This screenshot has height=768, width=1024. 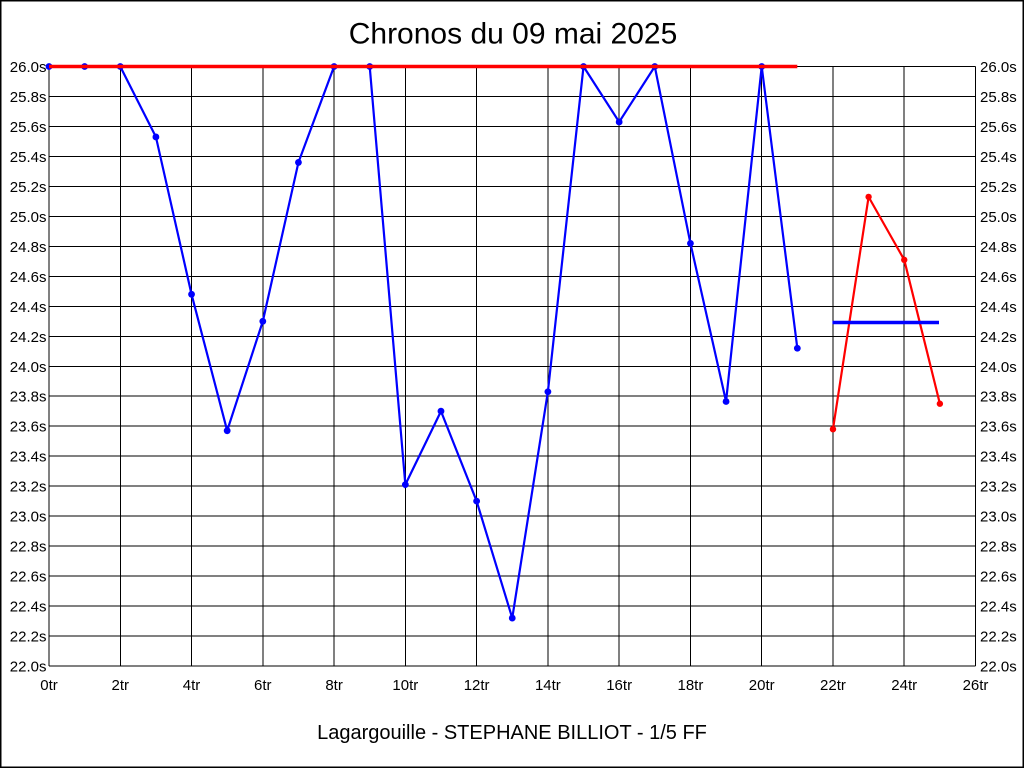 I want to click on svg-text: 0tr, so click(x=49, y=685).